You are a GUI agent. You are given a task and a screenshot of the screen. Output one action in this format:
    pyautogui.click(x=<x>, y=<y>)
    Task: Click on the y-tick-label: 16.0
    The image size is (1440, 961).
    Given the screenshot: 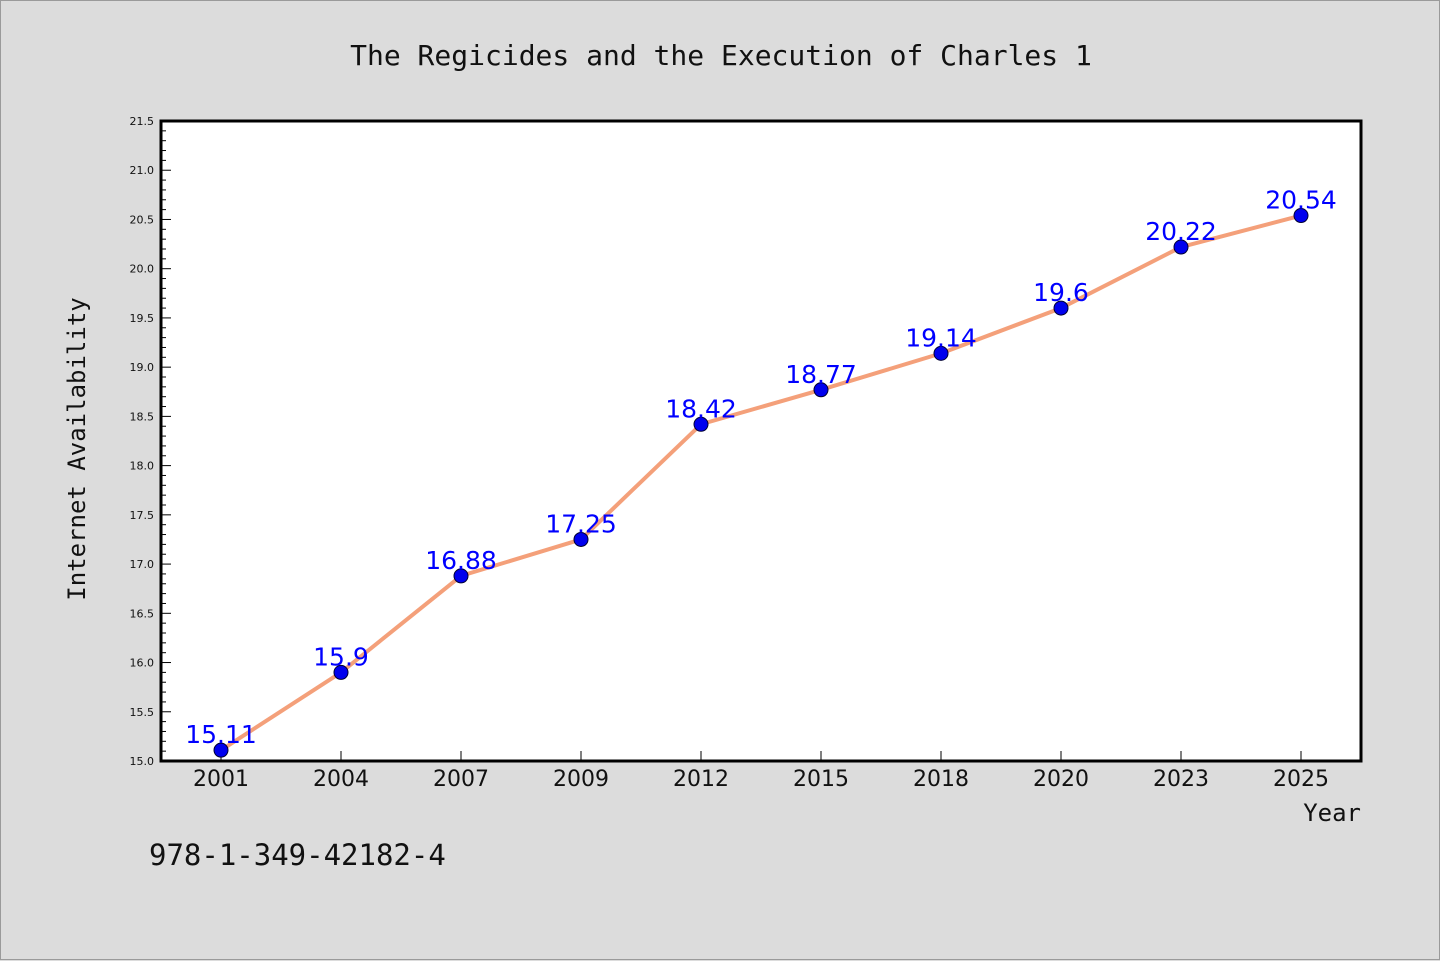 What is the action you would take?
    pyautogui.click(x=142, y=663)
    